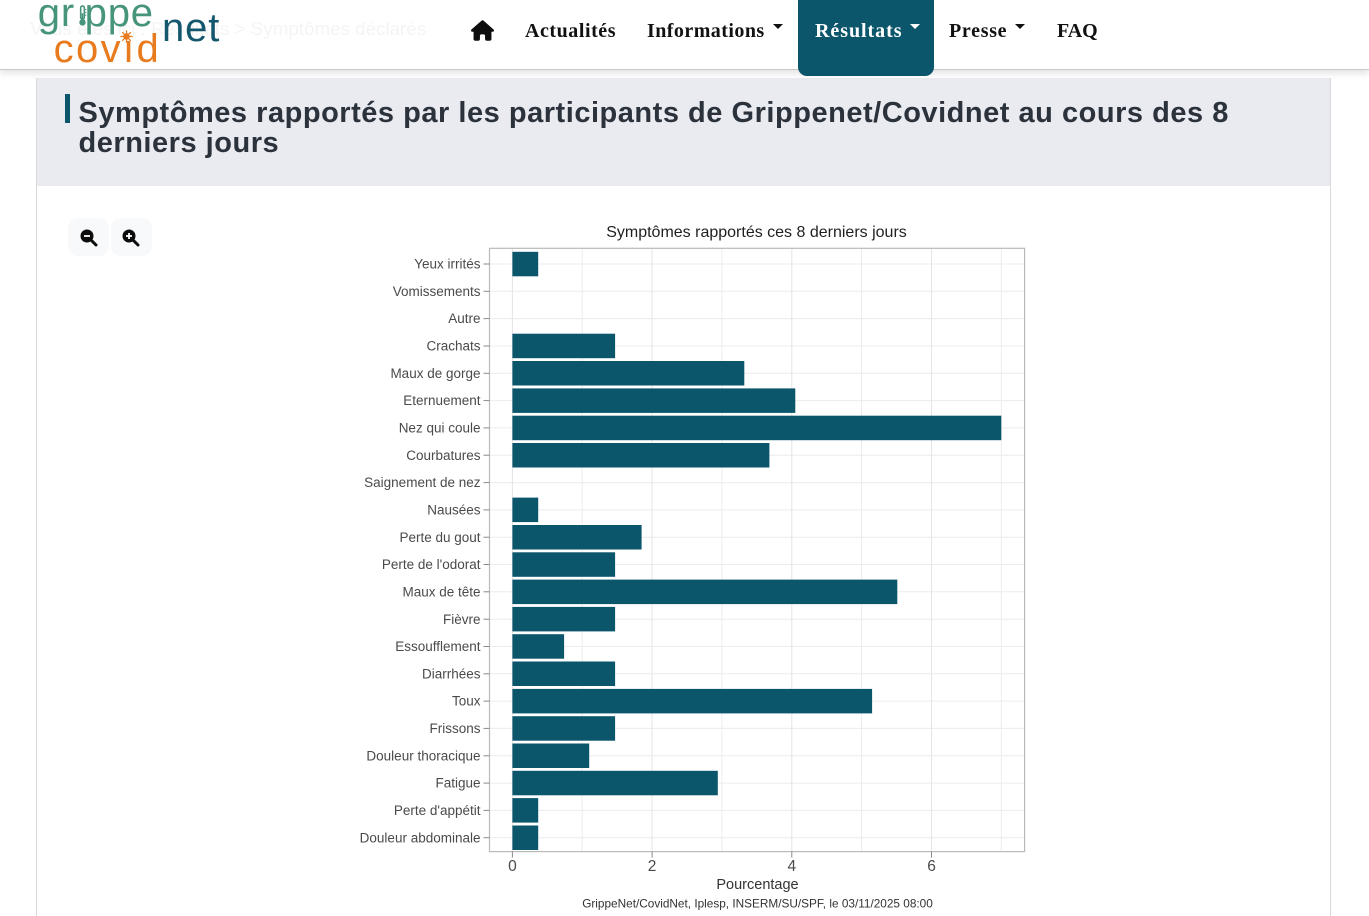 The image size is (1369, 916). I want to click on svg-text: Courbatures, so click(443, 455).